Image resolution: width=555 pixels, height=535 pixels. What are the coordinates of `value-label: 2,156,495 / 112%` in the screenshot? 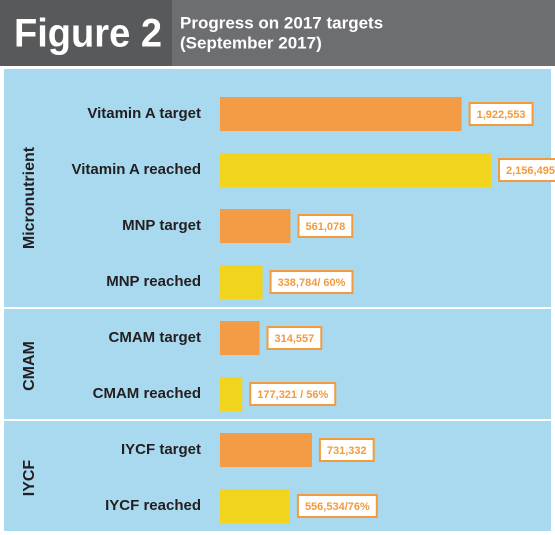 It's located at (530, 171).